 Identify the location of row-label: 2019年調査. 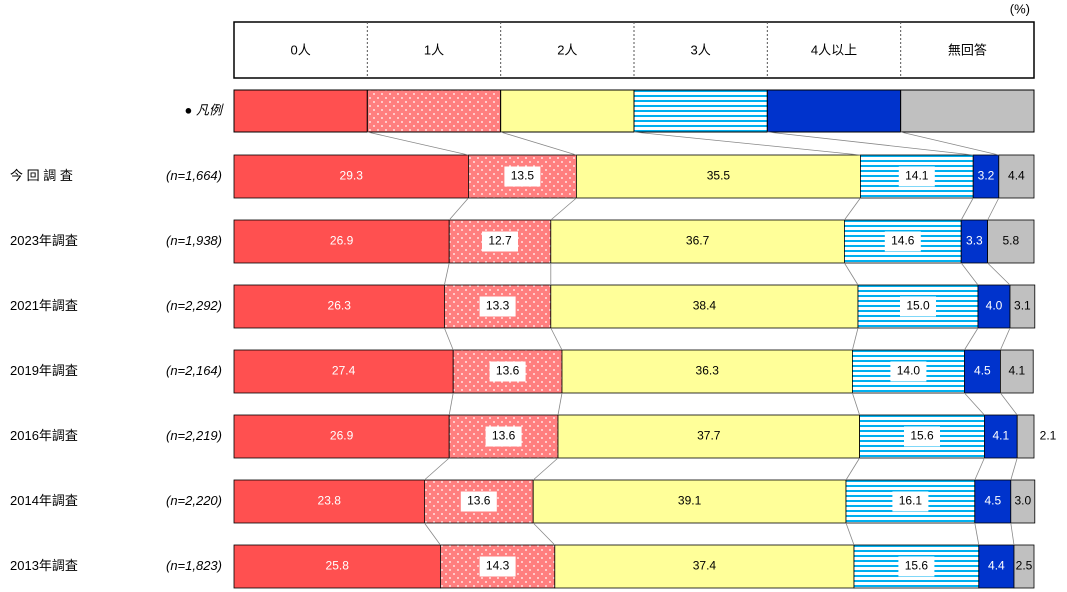
(44, 370).